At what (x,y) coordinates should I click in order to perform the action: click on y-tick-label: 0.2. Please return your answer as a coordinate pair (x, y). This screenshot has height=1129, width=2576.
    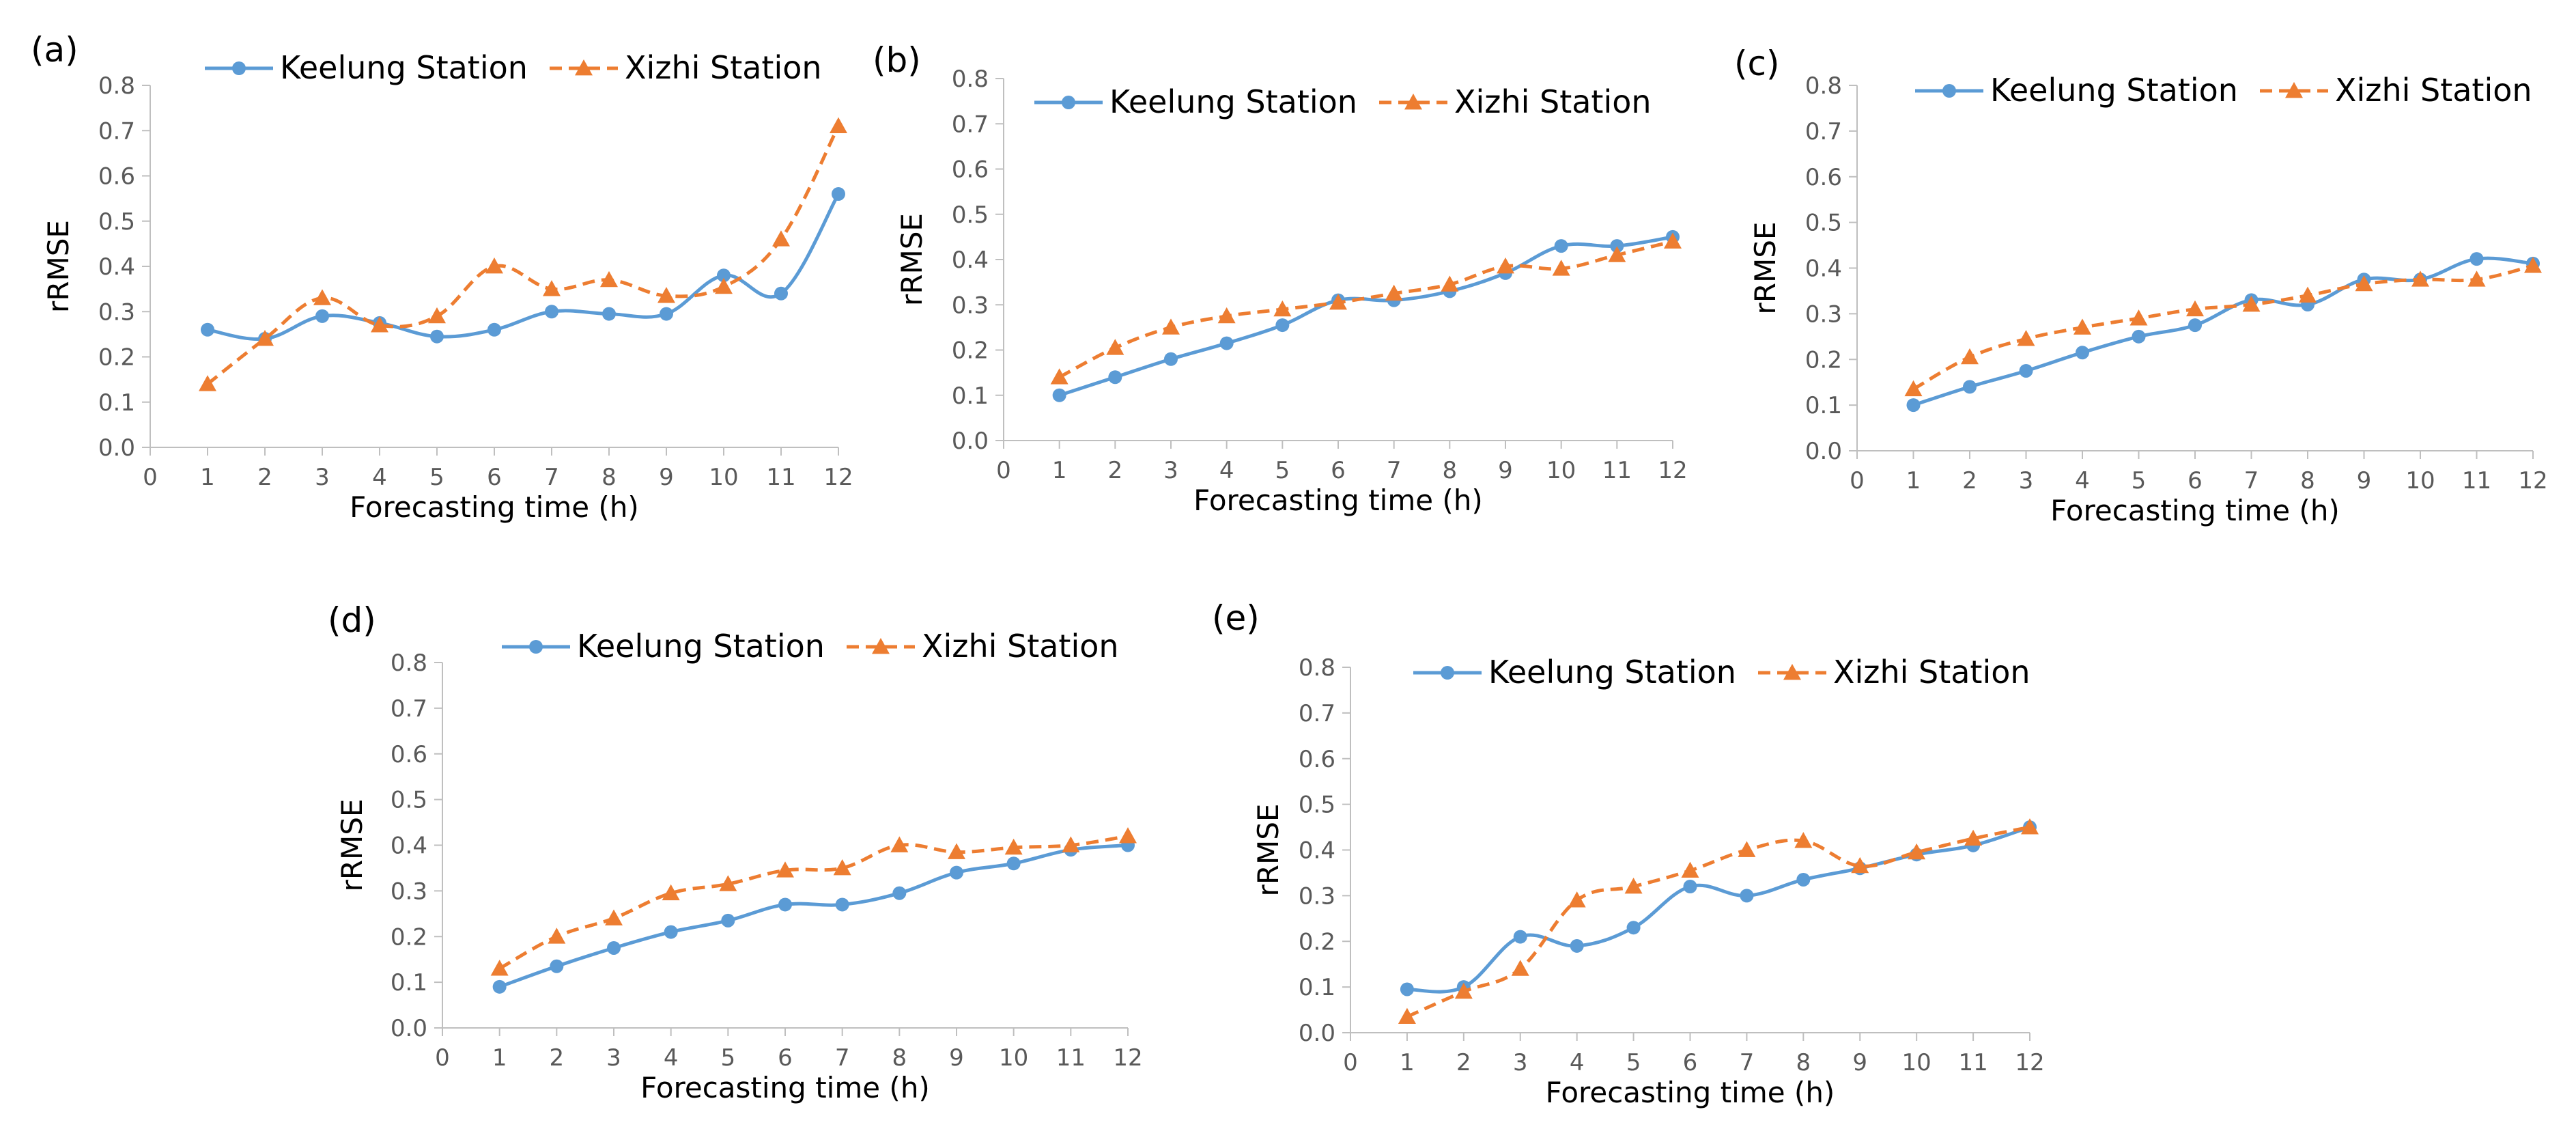
    Looking at the image, I should click on (1823, 360).